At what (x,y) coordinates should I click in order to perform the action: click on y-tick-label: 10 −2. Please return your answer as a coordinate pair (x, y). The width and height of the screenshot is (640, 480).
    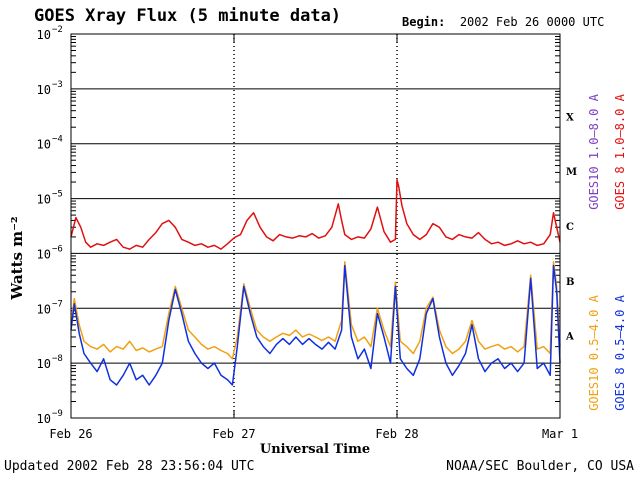
    Looking at the image, I should click on (50, 33).